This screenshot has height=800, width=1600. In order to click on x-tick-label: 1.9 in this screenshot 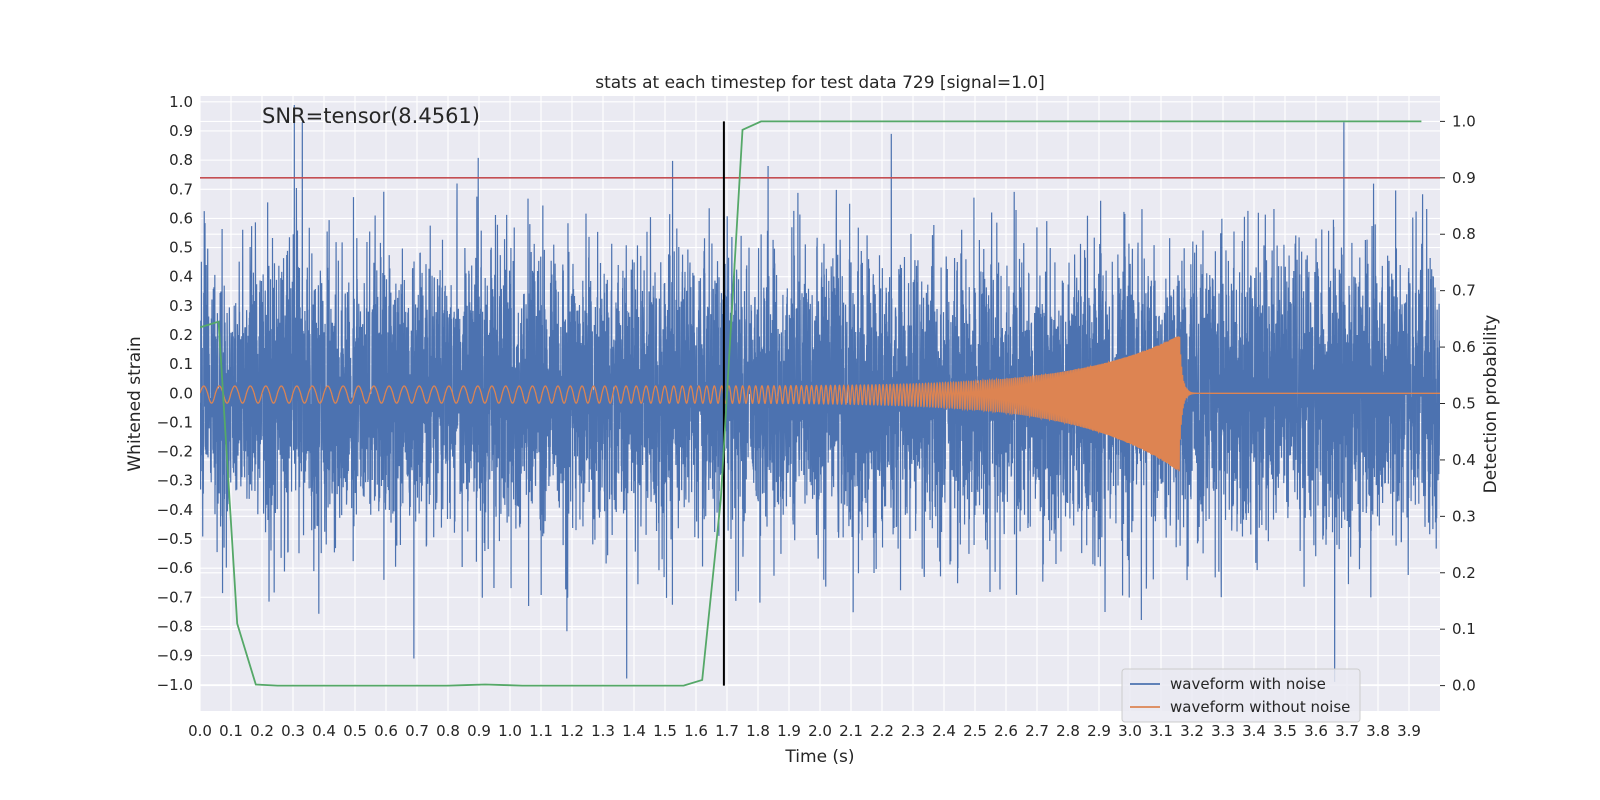, I will do `click(789, 731)`.